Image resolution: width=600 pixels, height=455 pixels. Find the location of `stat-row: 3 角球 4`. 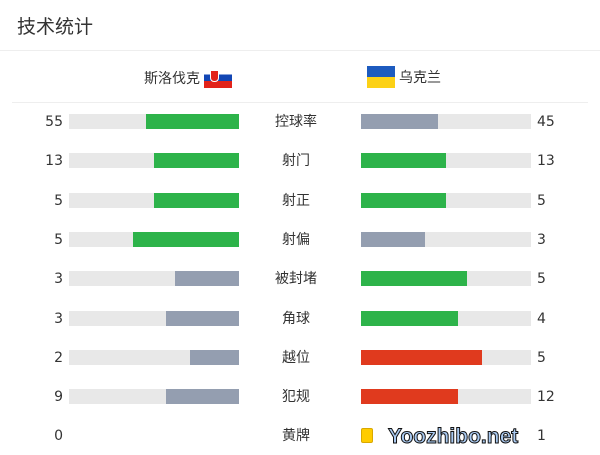

stat-row: 3 角球 4 is located at coordinates (300, 319).